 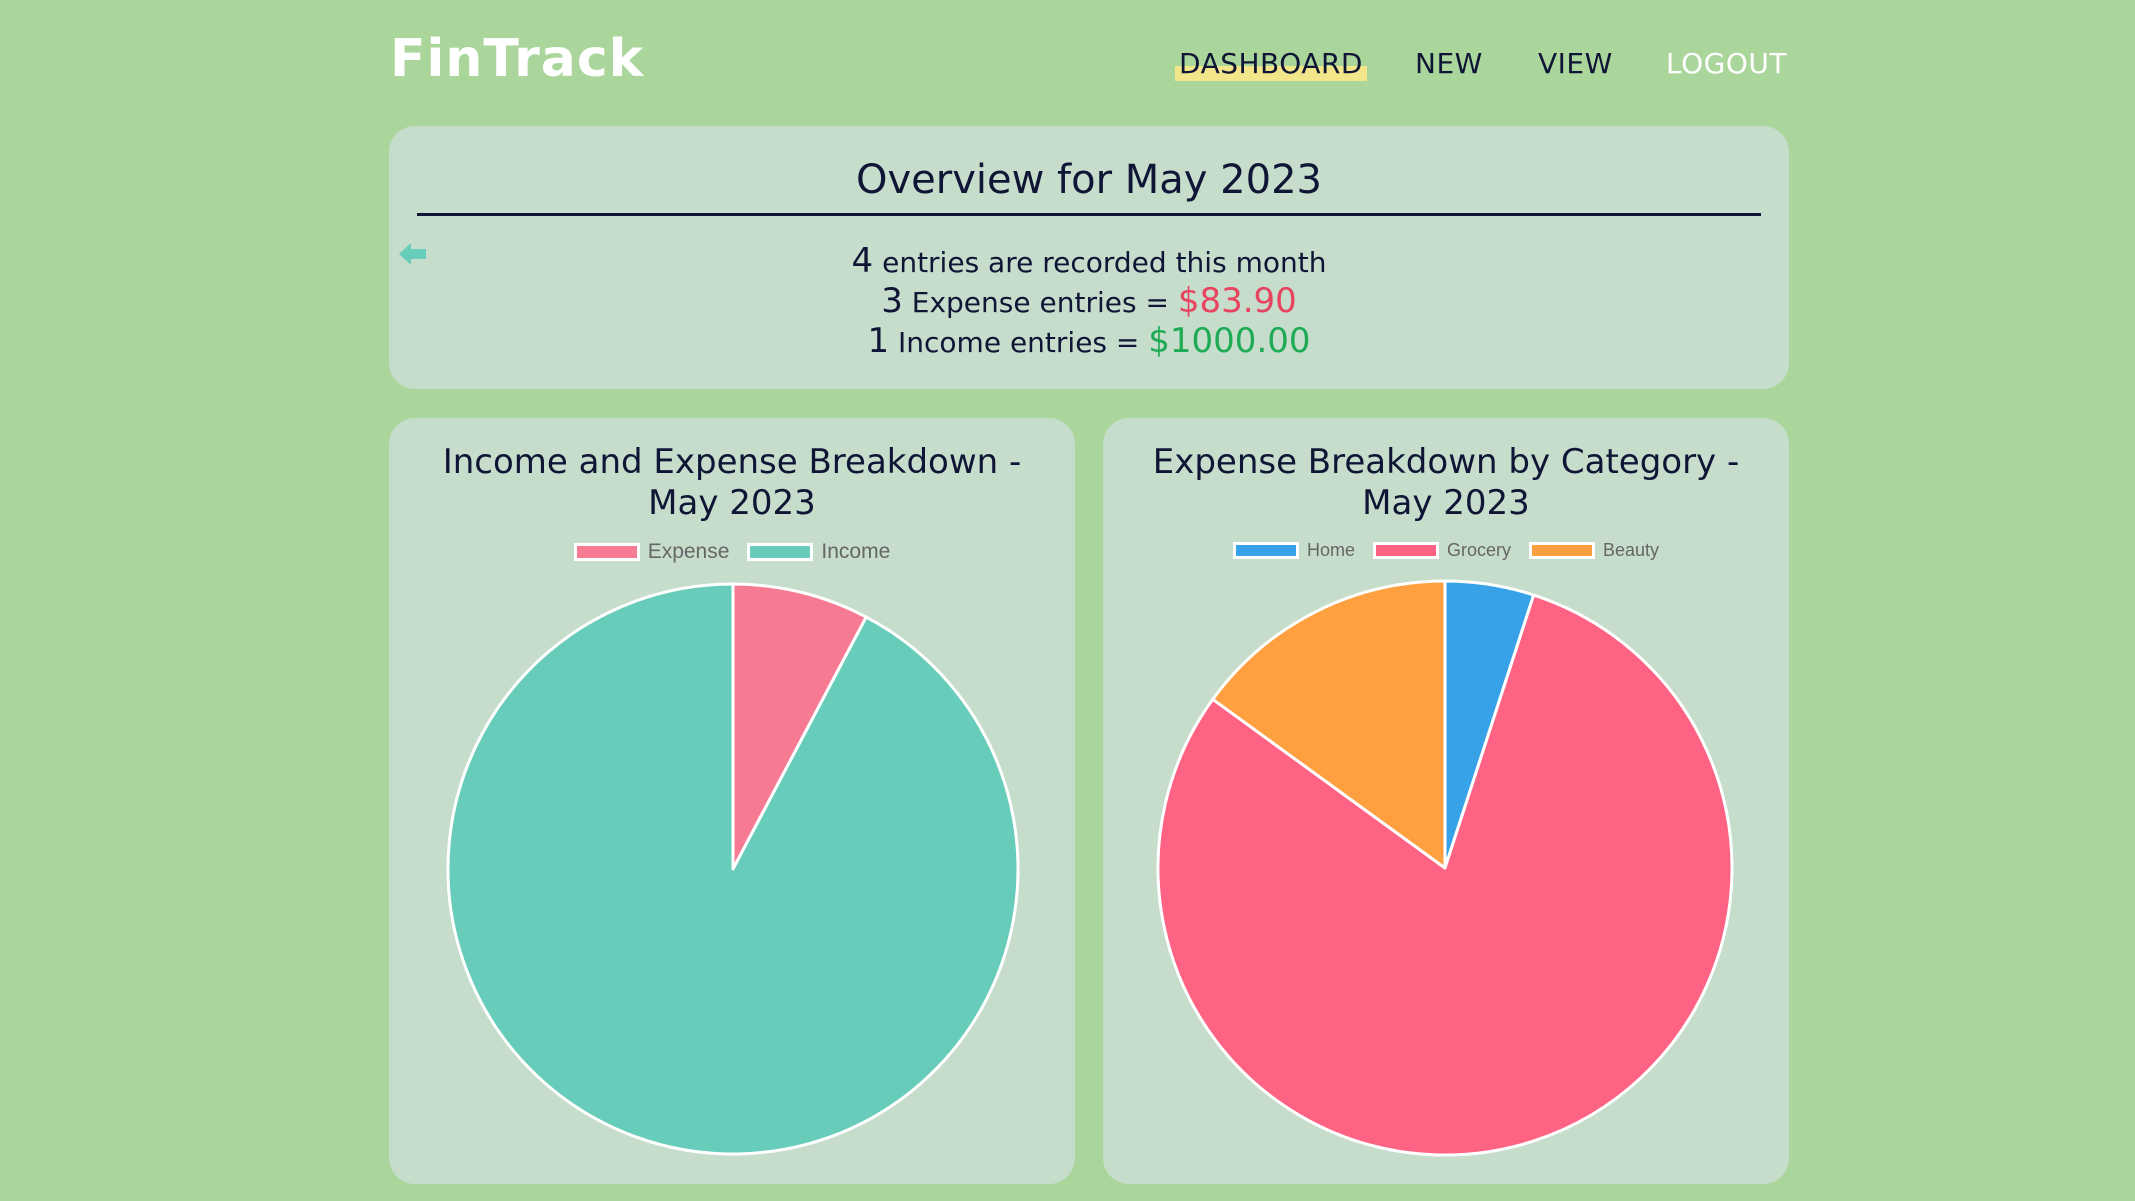 I want to click on legend-label-home: Home, so click(x=1330, y=550).